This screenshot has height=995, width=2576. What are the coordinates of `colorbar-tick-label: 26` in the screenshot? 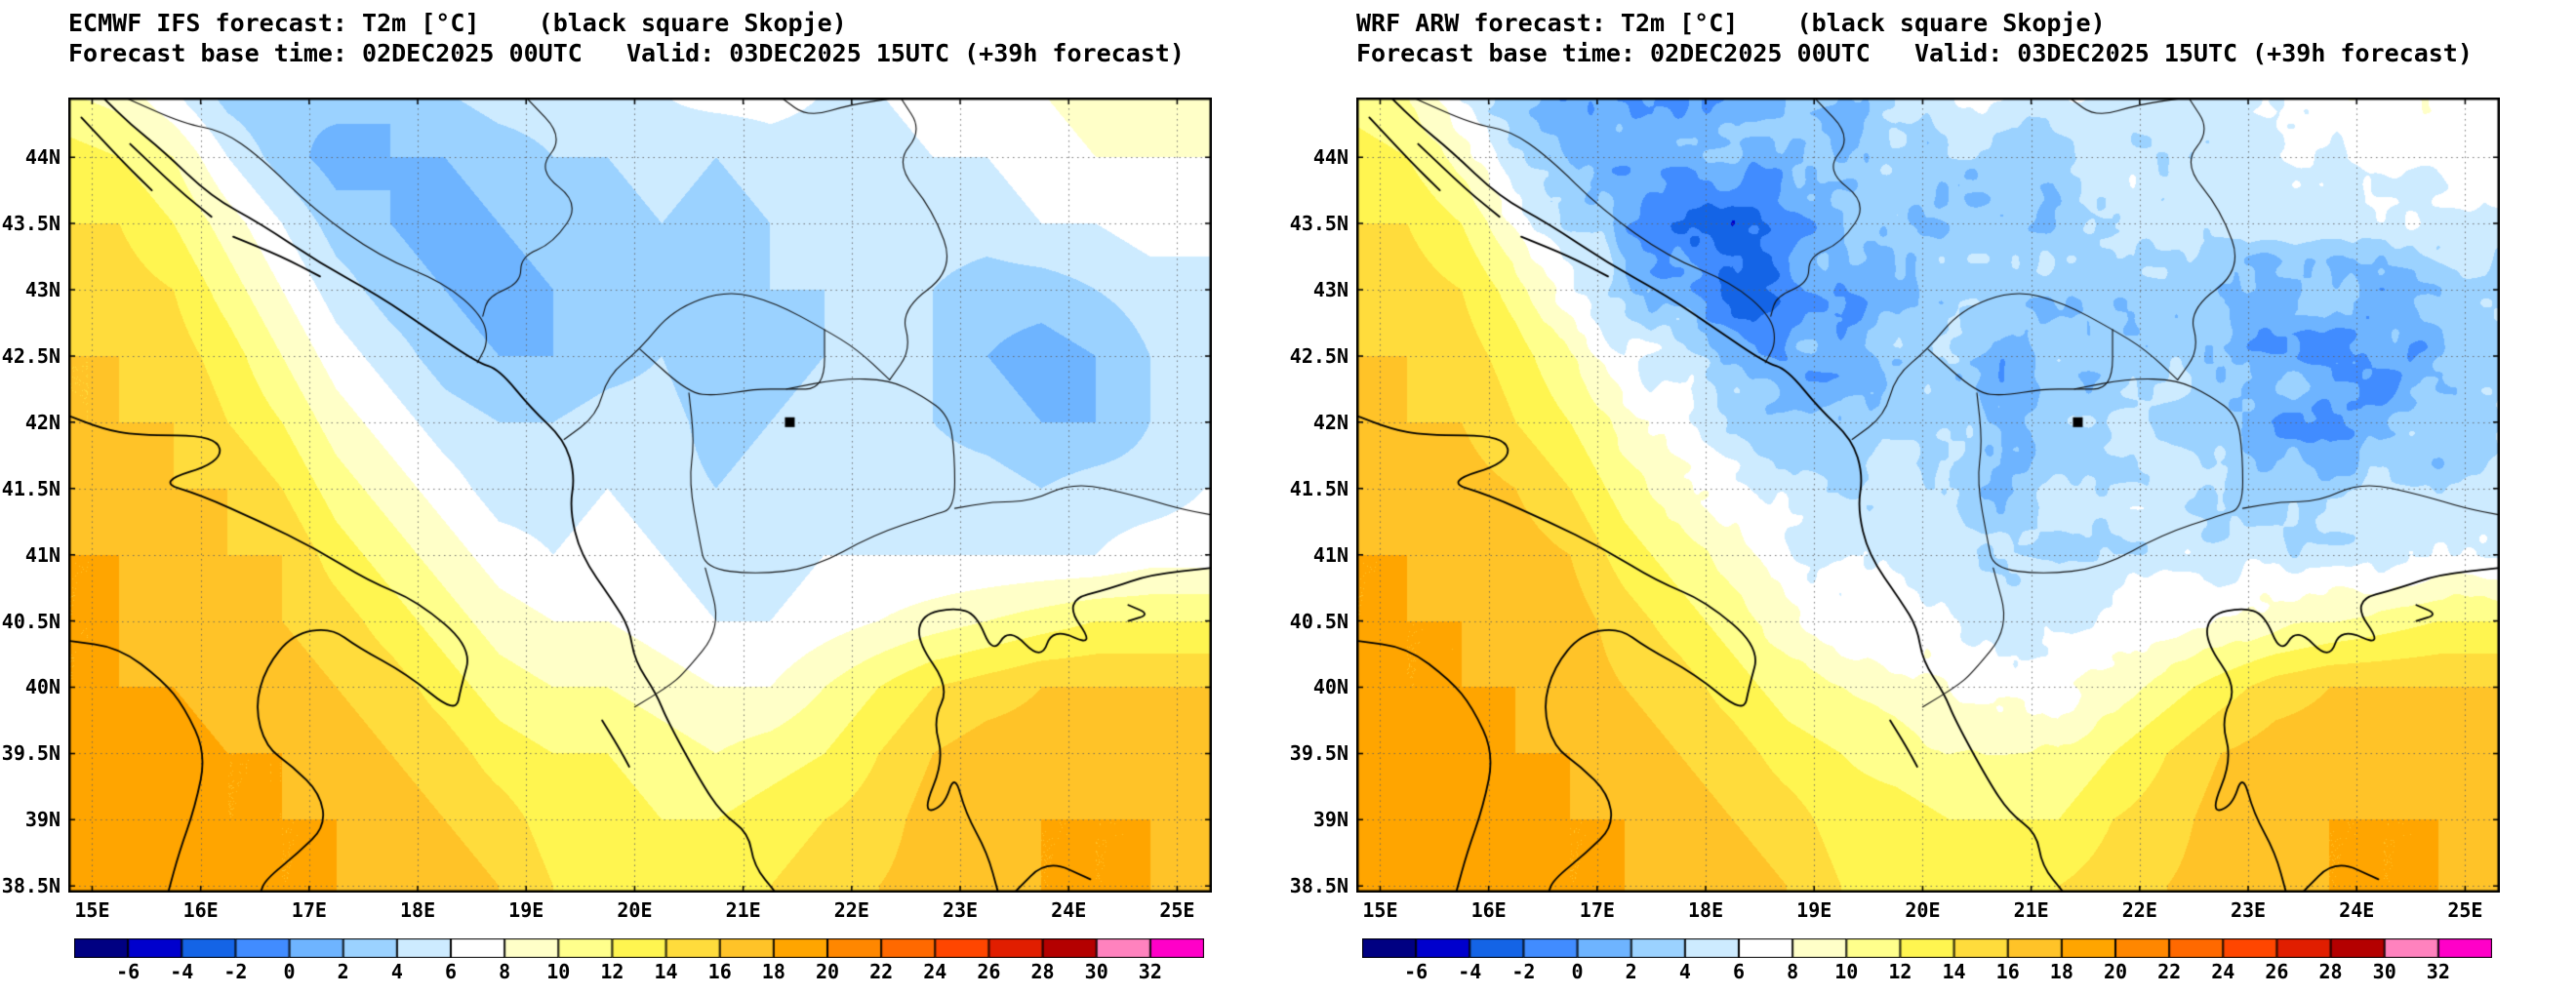 It's located at (2277, 971).